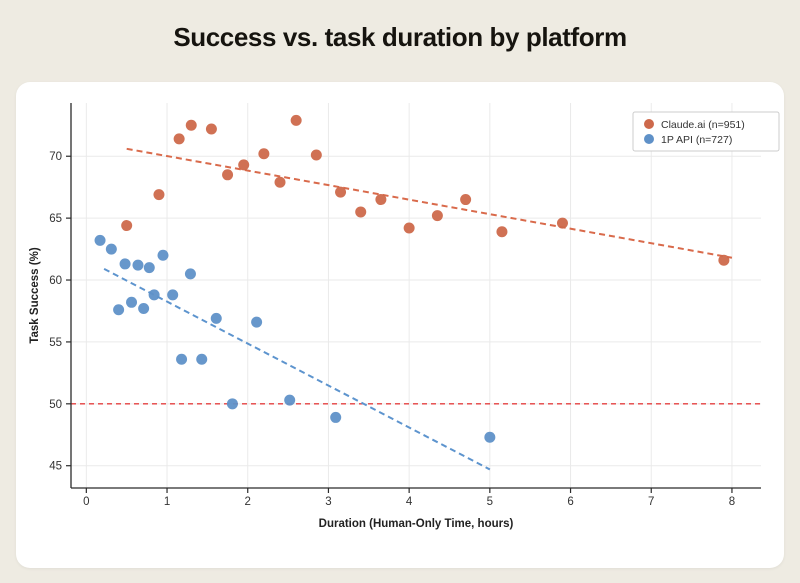  Describe the element at coordinates (409, 502) in the screenshot. I see `x-tick-label: 4` at that location.